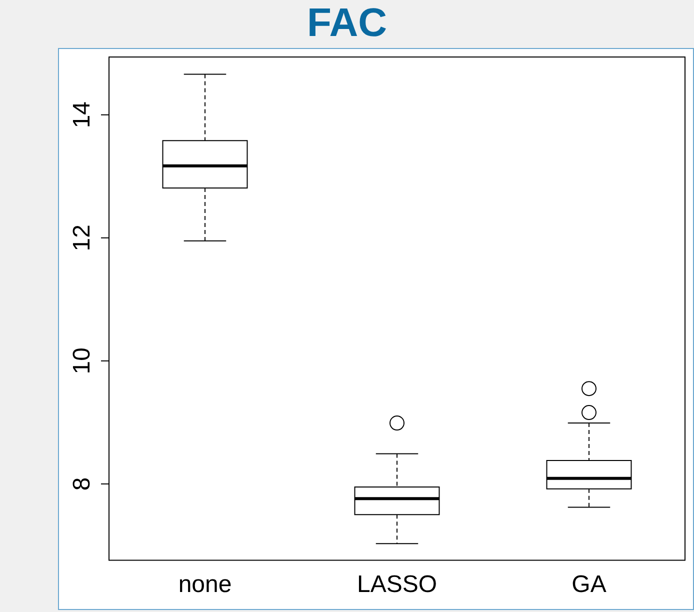 This screenshot has width=694, height=612. Describe the element at coordinates (82, 361) in the screenshot. I see `y-tick-label: 10` at that location.